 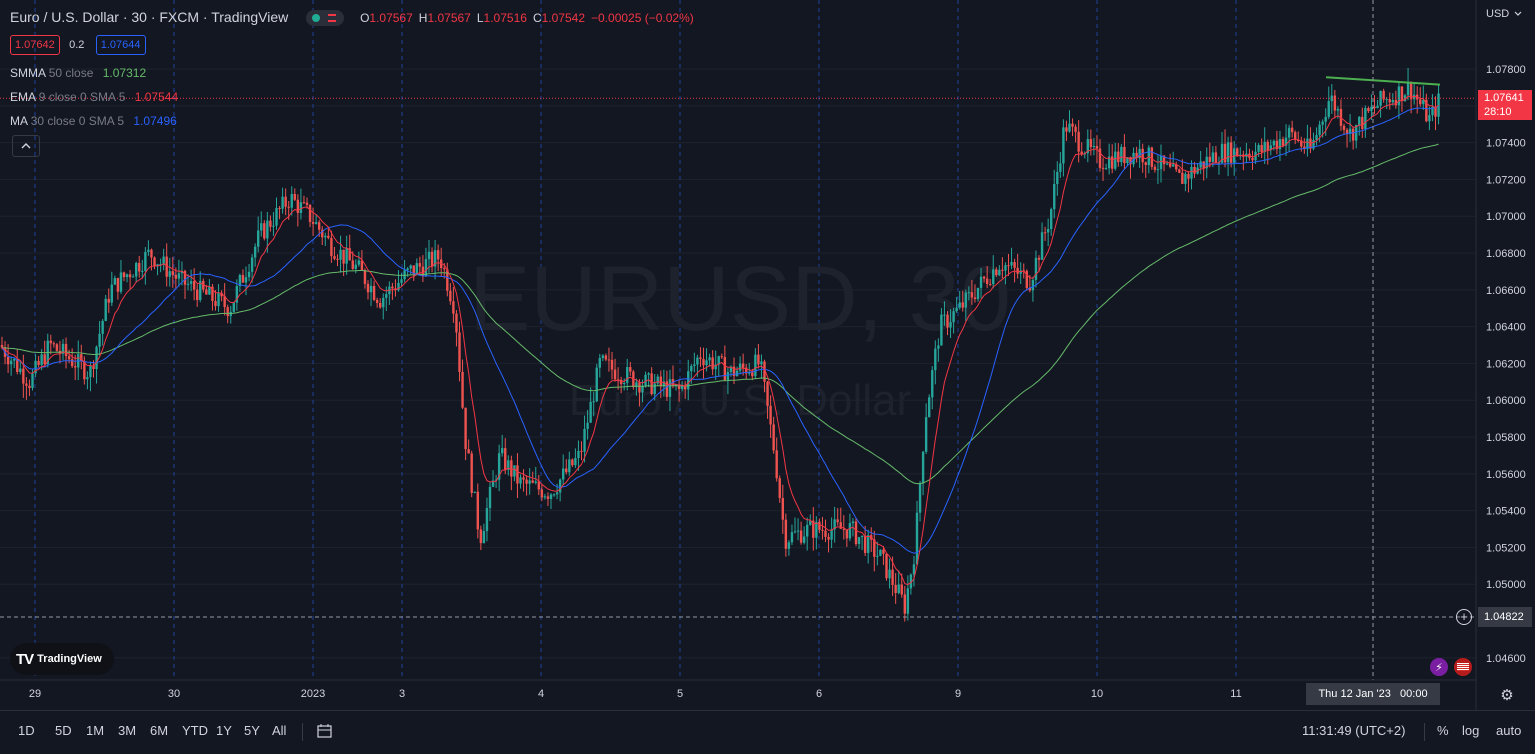 What do you see at coordinates (1506, 180) in the screenshot?
I see `price-axis-label: 1.07200` at bounding box center [1506, 180].